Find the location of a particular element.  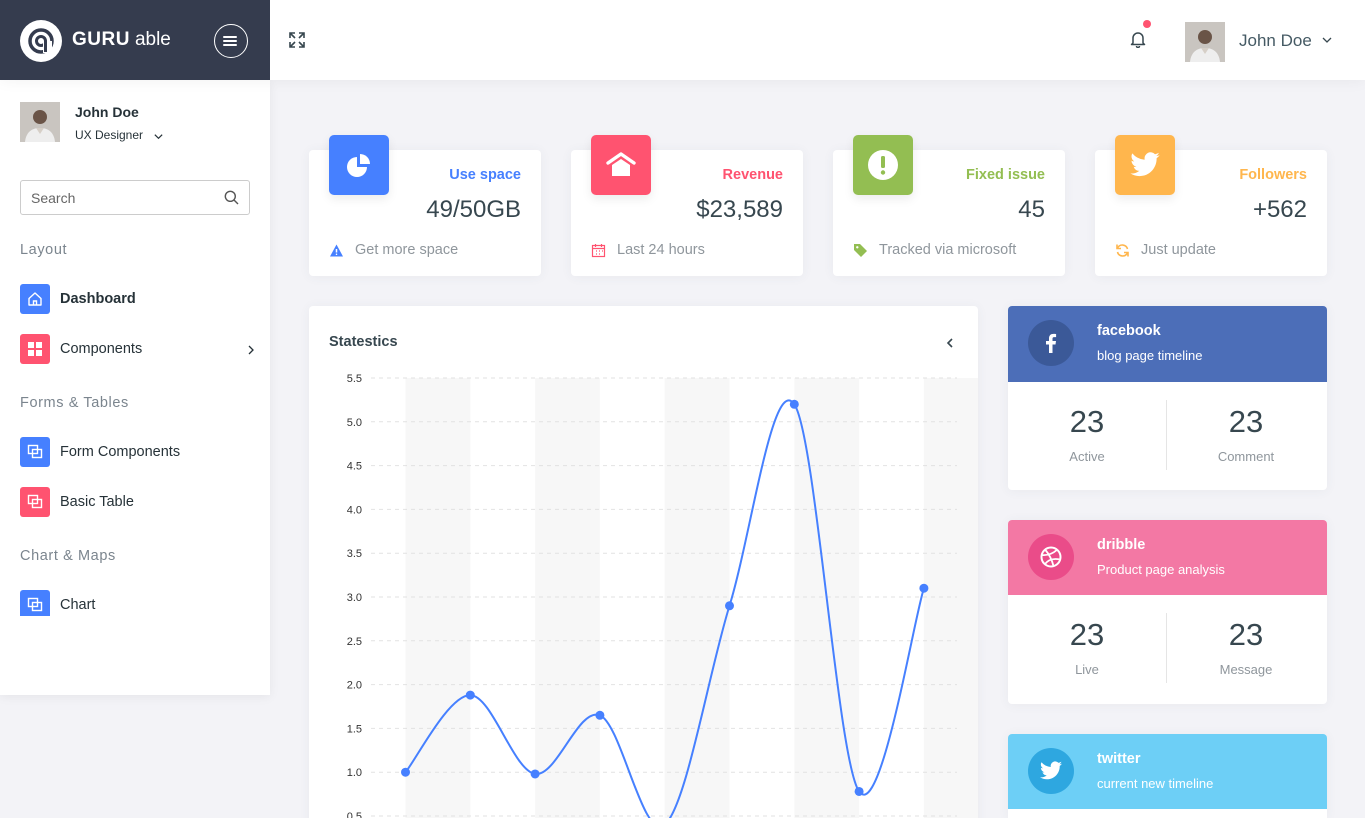

chevron-right-icon is located at coordinates (251, 350).